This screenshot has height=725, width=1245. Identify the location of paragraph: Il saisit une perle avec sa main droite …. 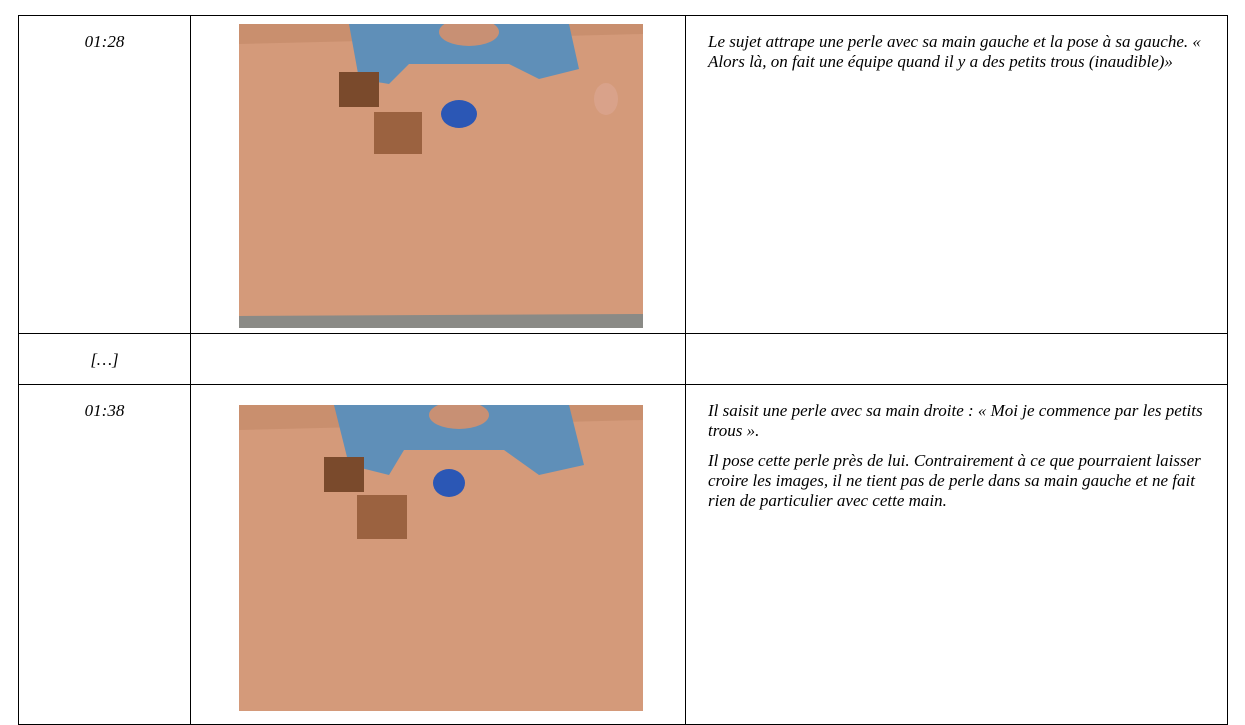
(955, 420).